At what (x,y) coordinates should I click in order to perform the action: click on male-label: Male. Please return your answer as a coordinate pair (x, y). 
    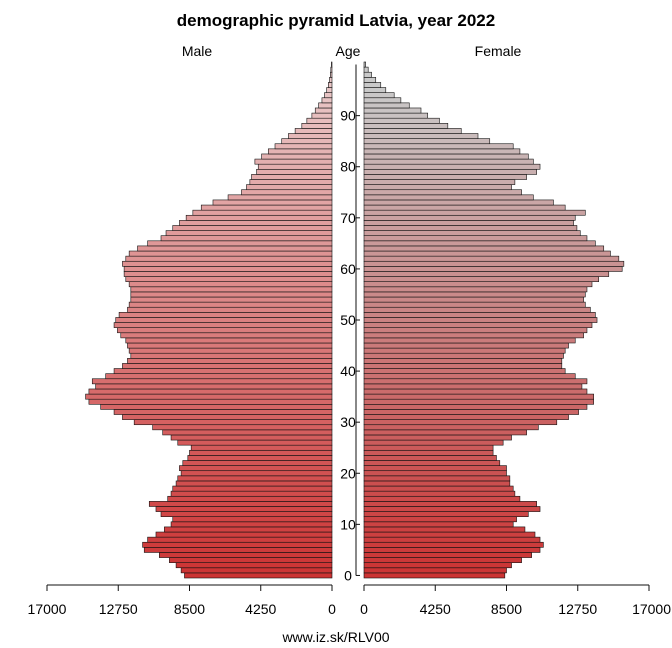
    Looking at the image, I should click on (197, 51).